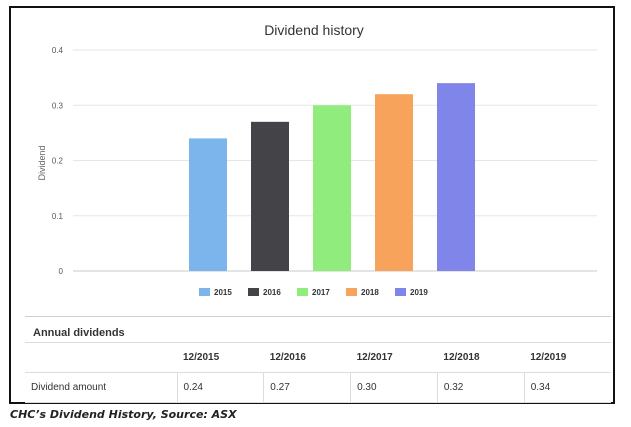 This screenshot has height=427, width=631. I want to click on header-cell: 12/2015, so click(220, 357).